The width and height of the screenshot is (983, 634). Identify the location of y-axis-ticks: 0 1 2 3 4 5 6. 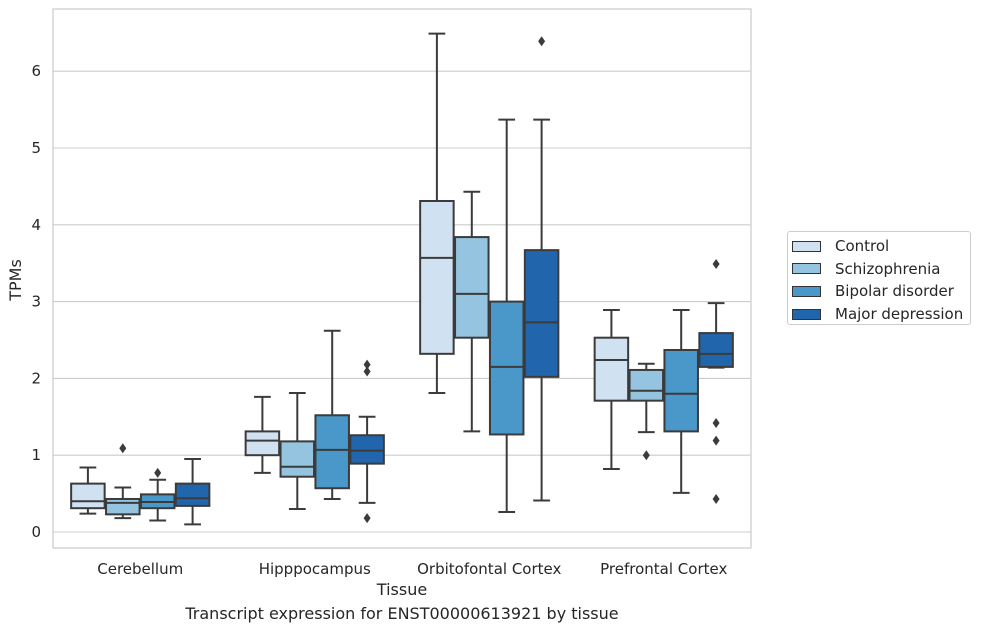
(36, 301).